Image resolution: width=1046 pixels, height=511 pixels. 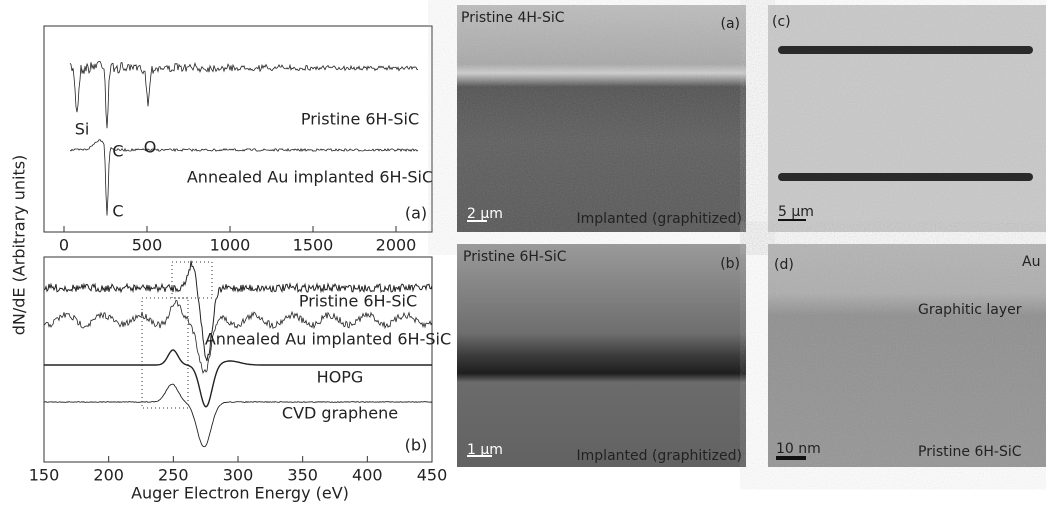 I want to click on peak-label: O, so click(x=150, y=147).